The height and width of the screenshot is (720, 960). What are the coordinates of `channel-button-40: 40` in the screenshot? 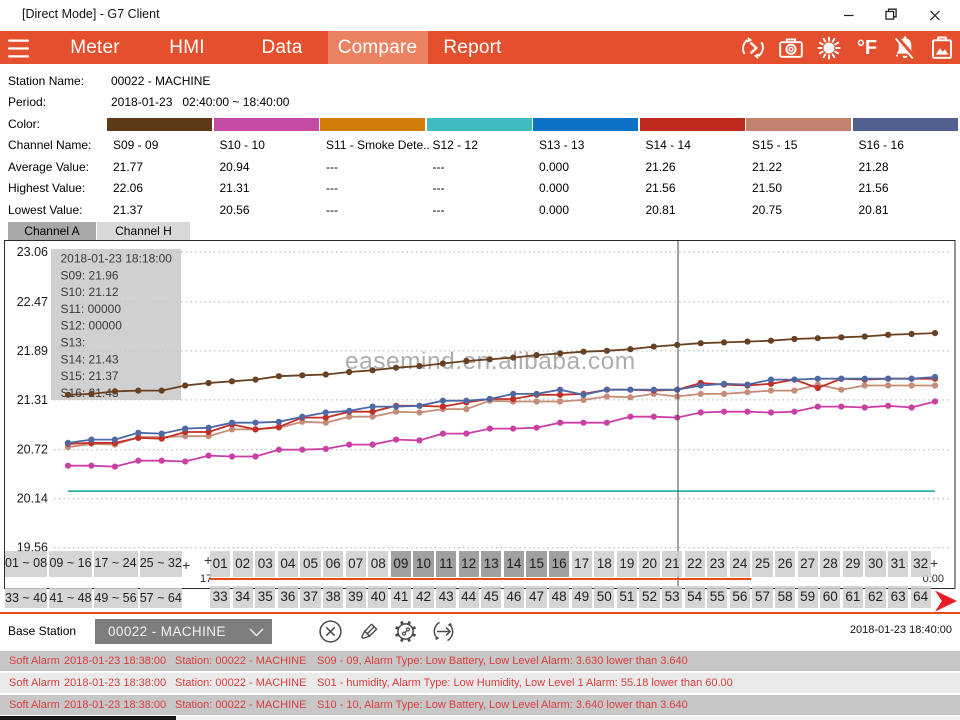 It's located at (378, 597).